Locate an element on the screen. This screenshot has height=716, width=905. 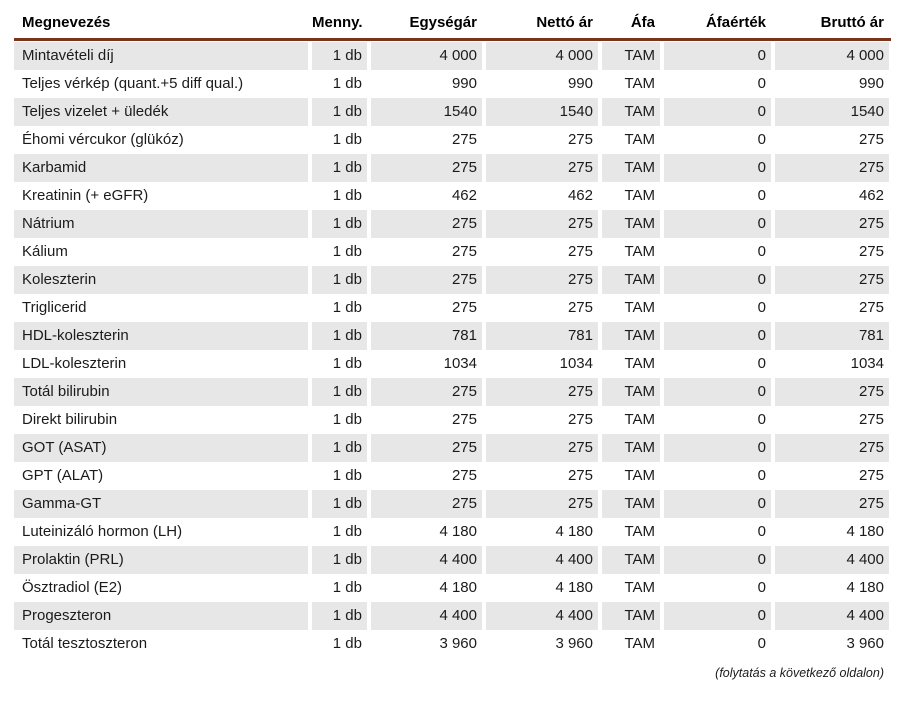
column-header-unit-price: Egységár is located at coordinates (443, 22).